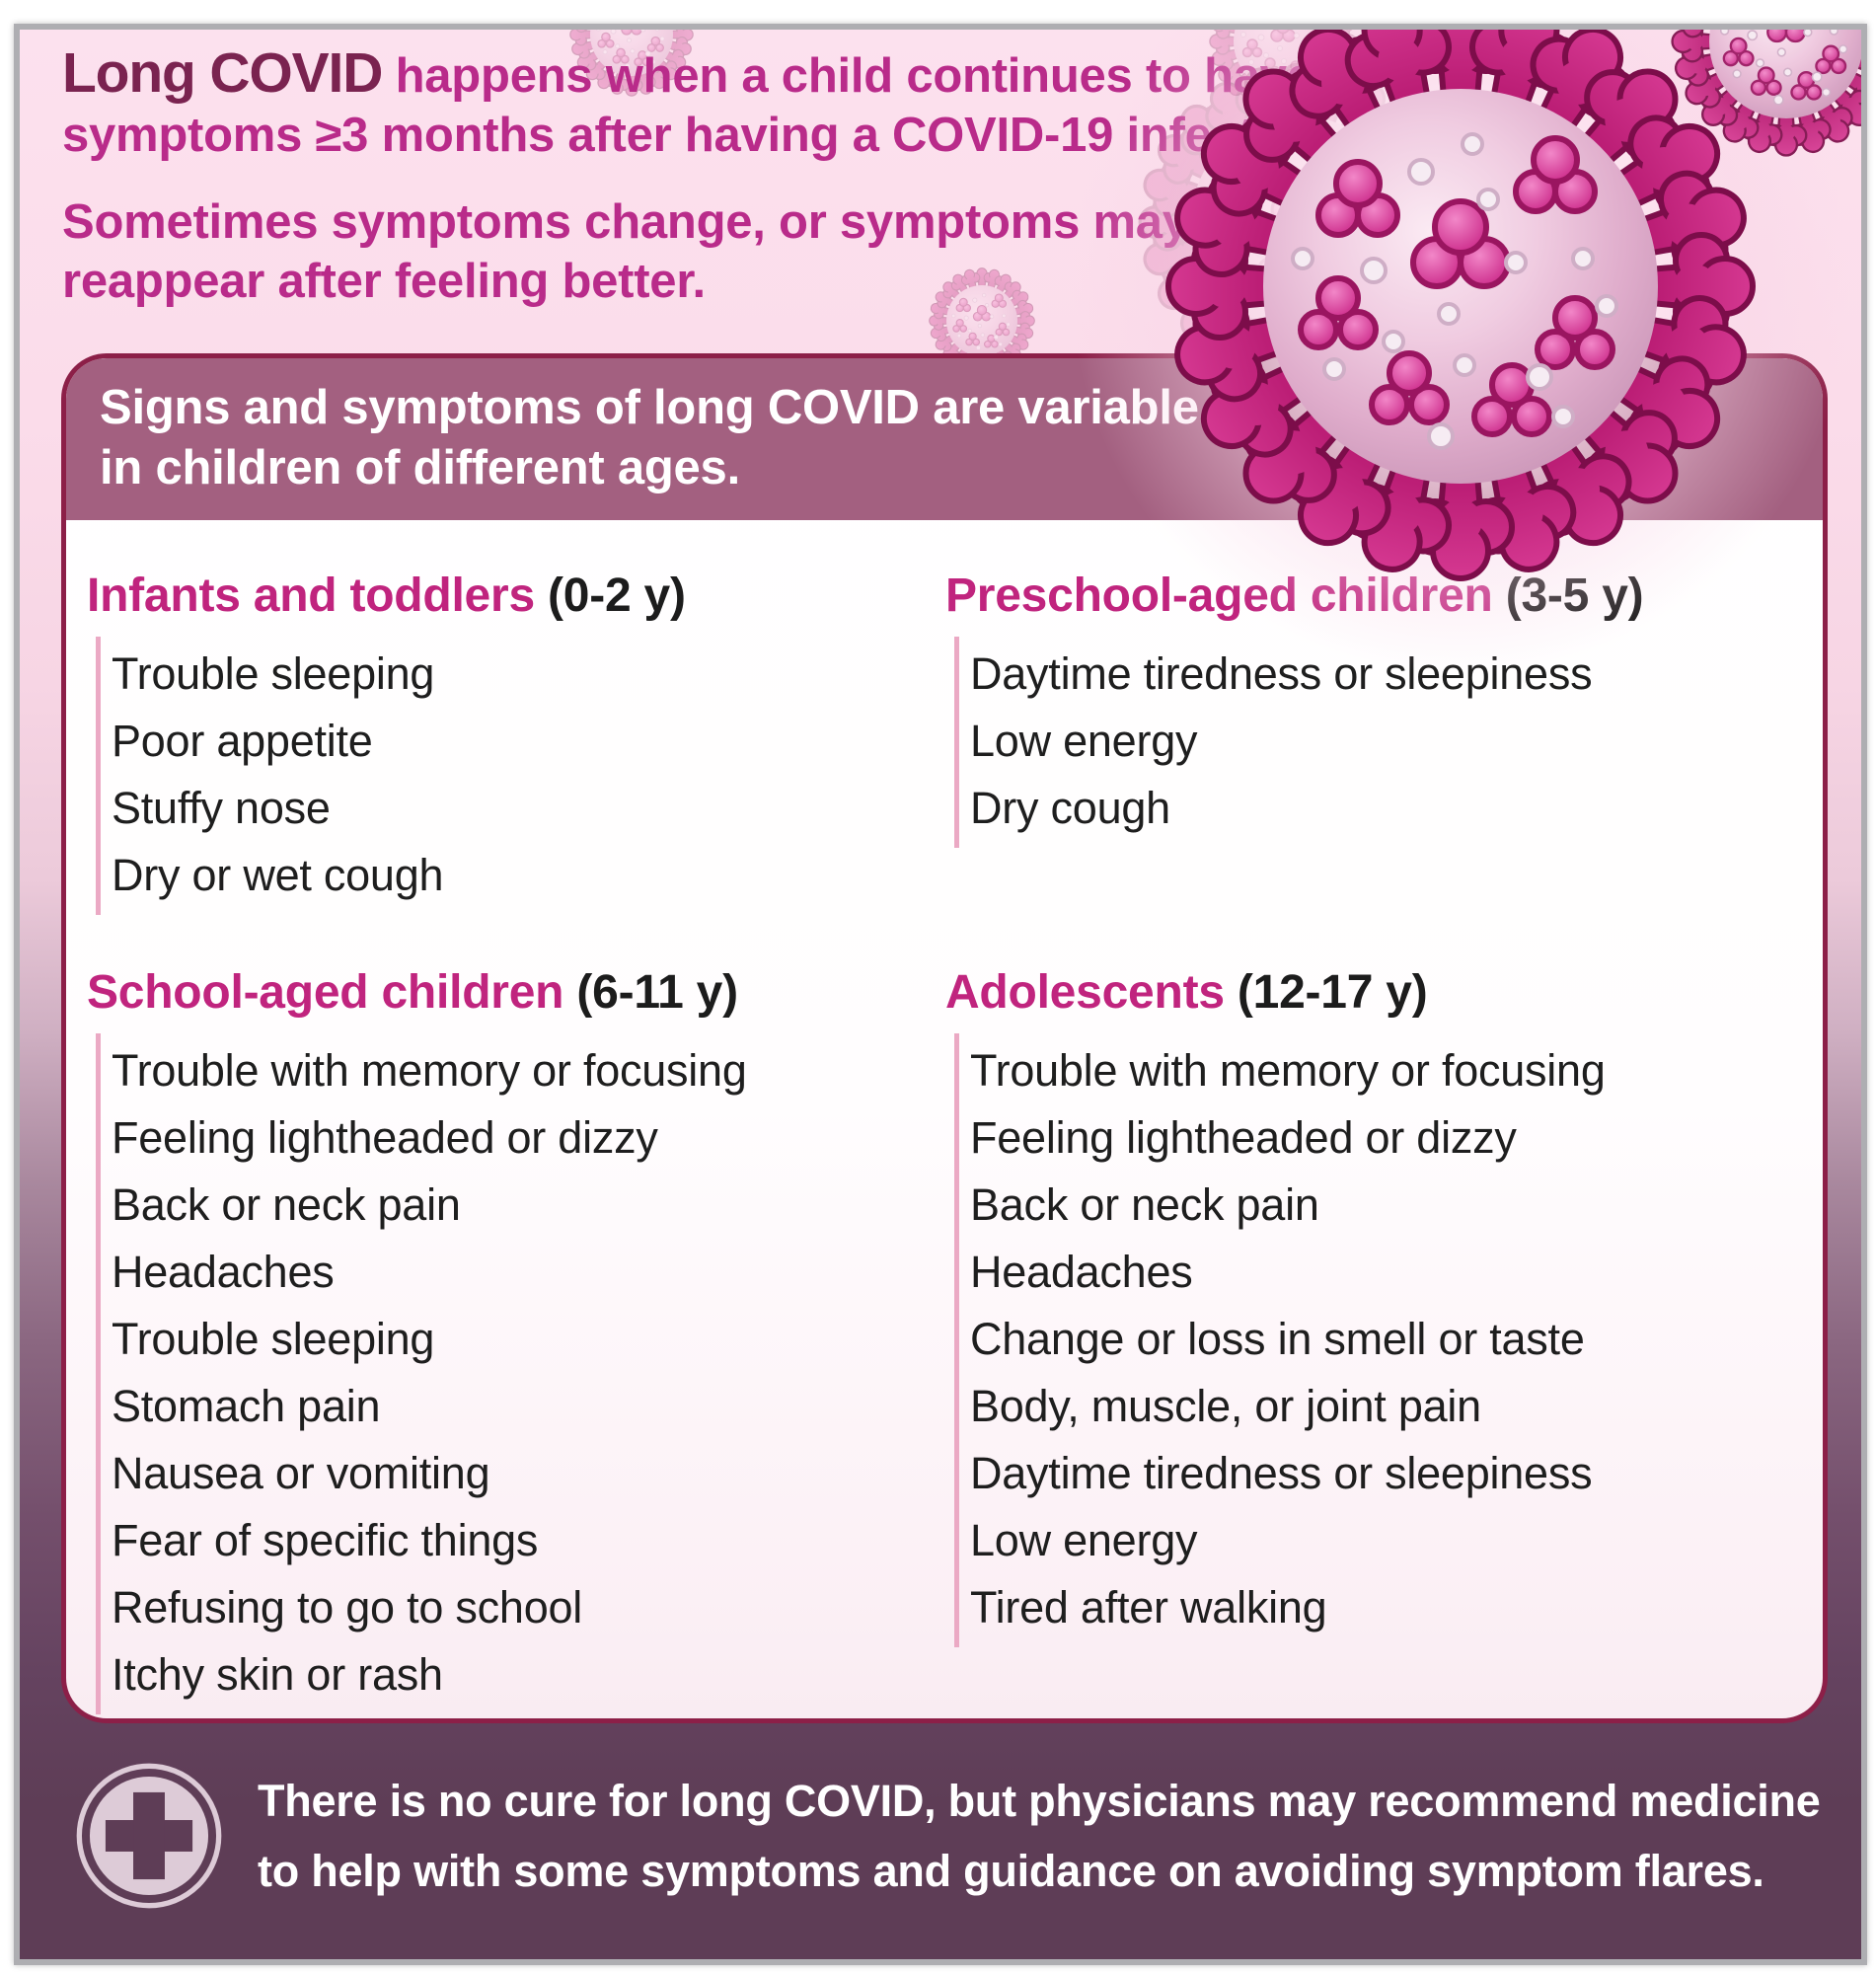 This screenshot has height=1974, width=1876. Describe the element at coordinates (384, 281) in the screenshot. I see `intro-line-4: reappear after feeling better.` at that location.